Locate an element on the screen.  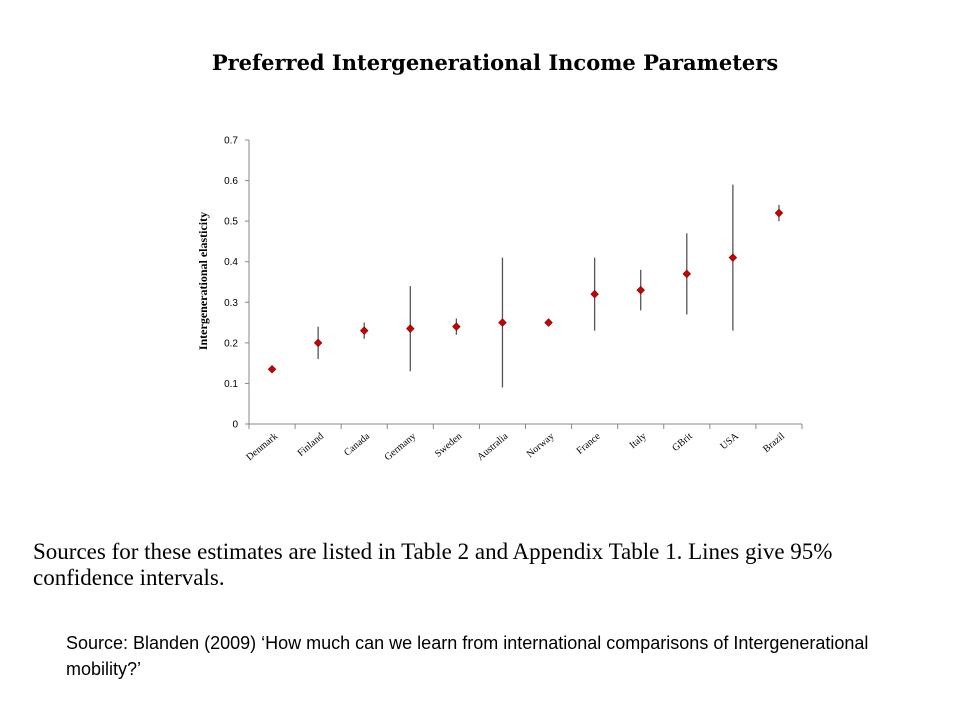
category-label-finland: Finland is located at coordinates (311, 445).